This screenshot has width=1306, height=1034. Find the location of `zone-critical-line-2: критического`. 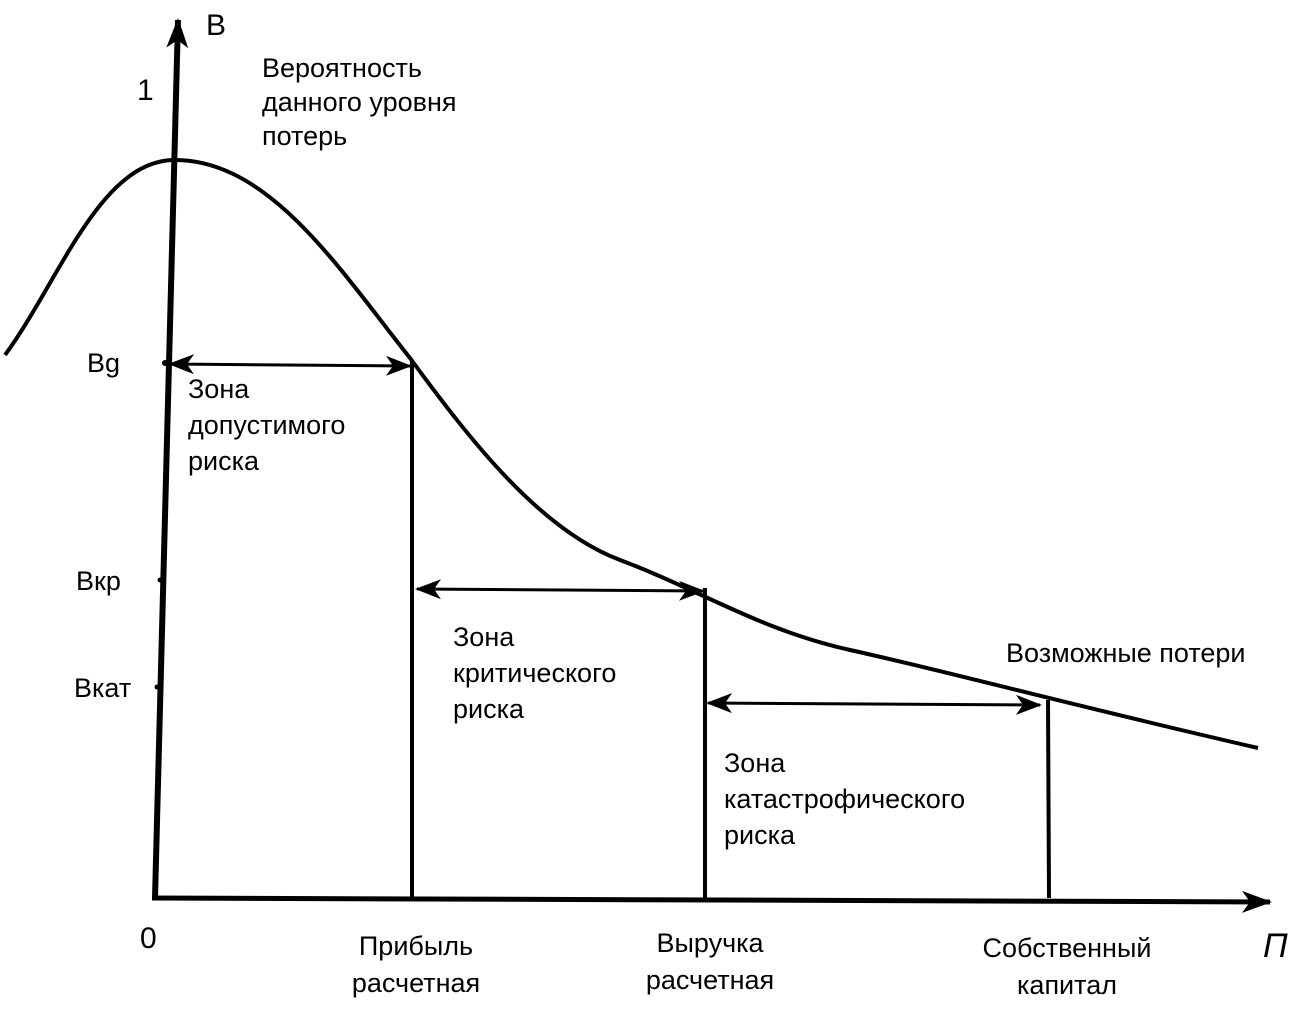

zone-critical-line-2: критического is located at coordinates (534, 673).